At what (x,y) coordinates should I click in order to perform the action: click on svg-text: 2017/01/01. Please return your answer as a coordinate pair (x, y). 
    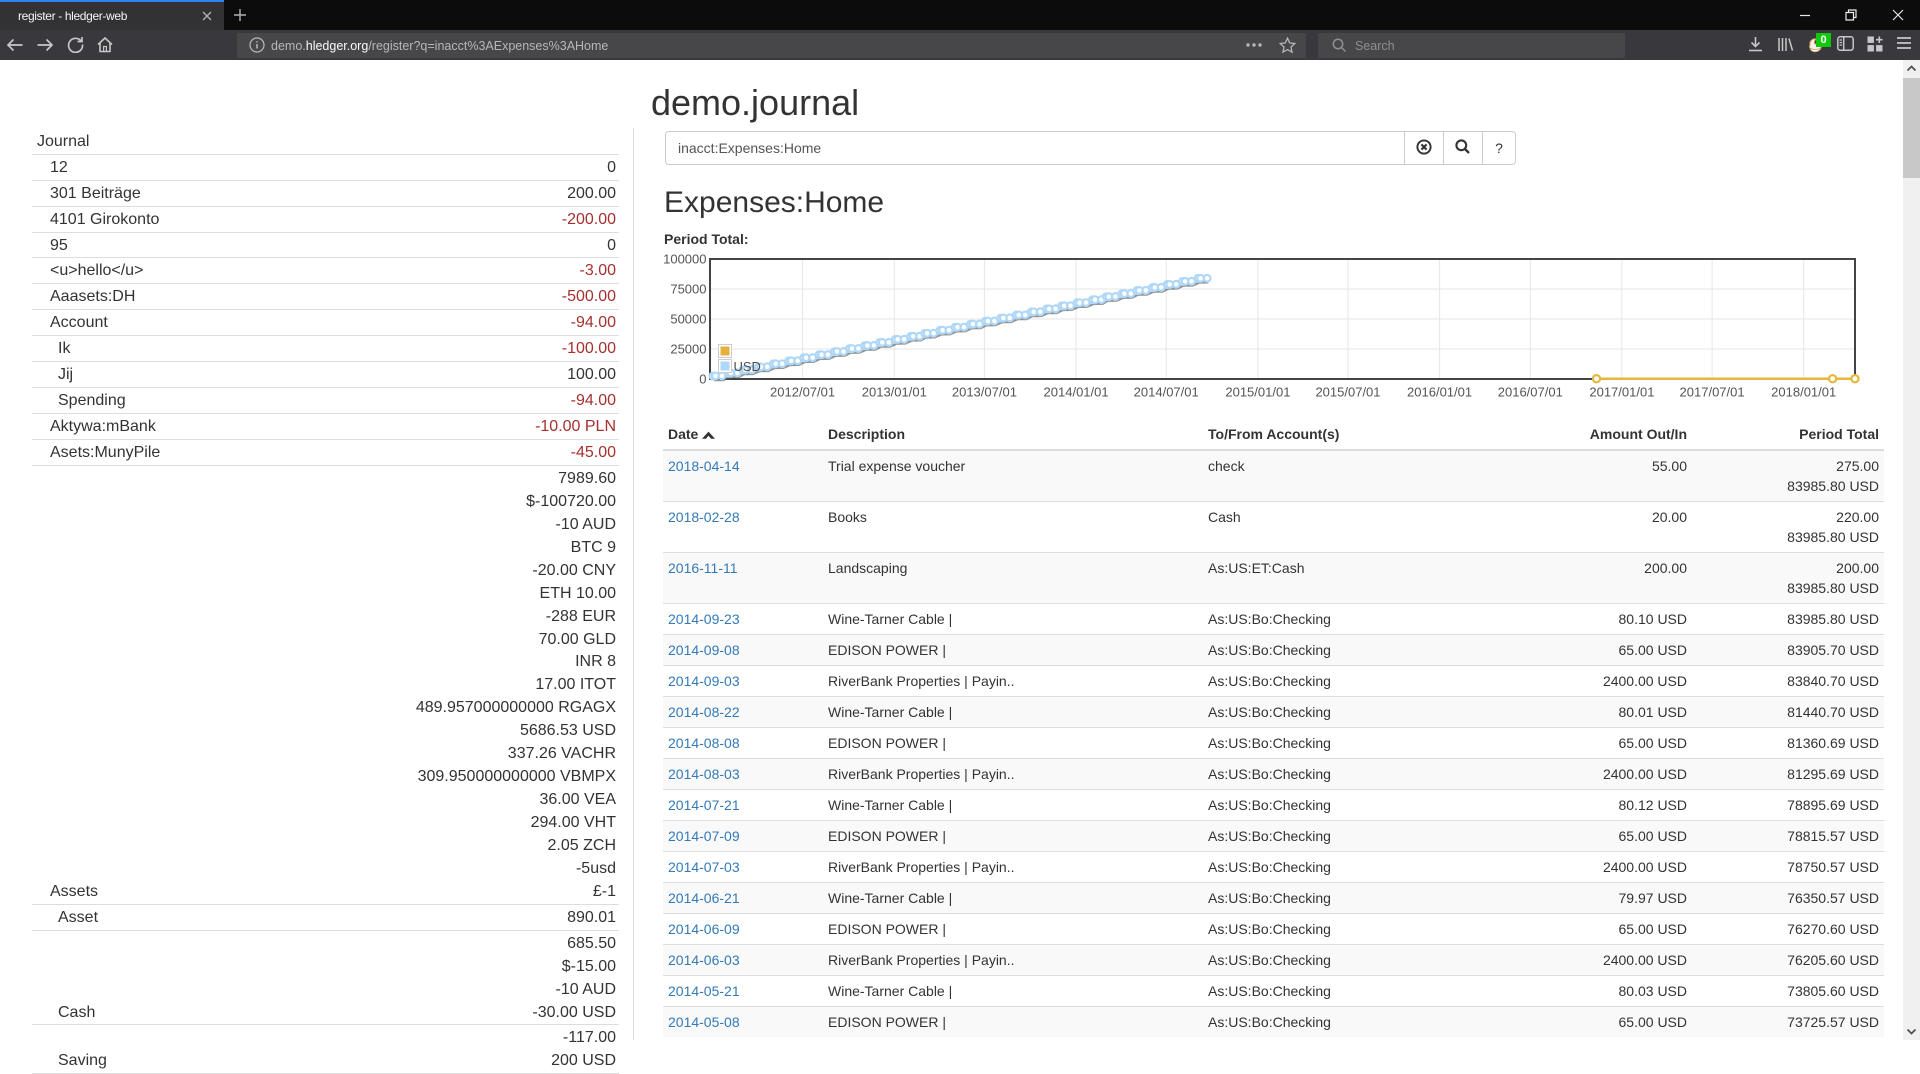
    Looking at the image, I should click on (1621, 392).